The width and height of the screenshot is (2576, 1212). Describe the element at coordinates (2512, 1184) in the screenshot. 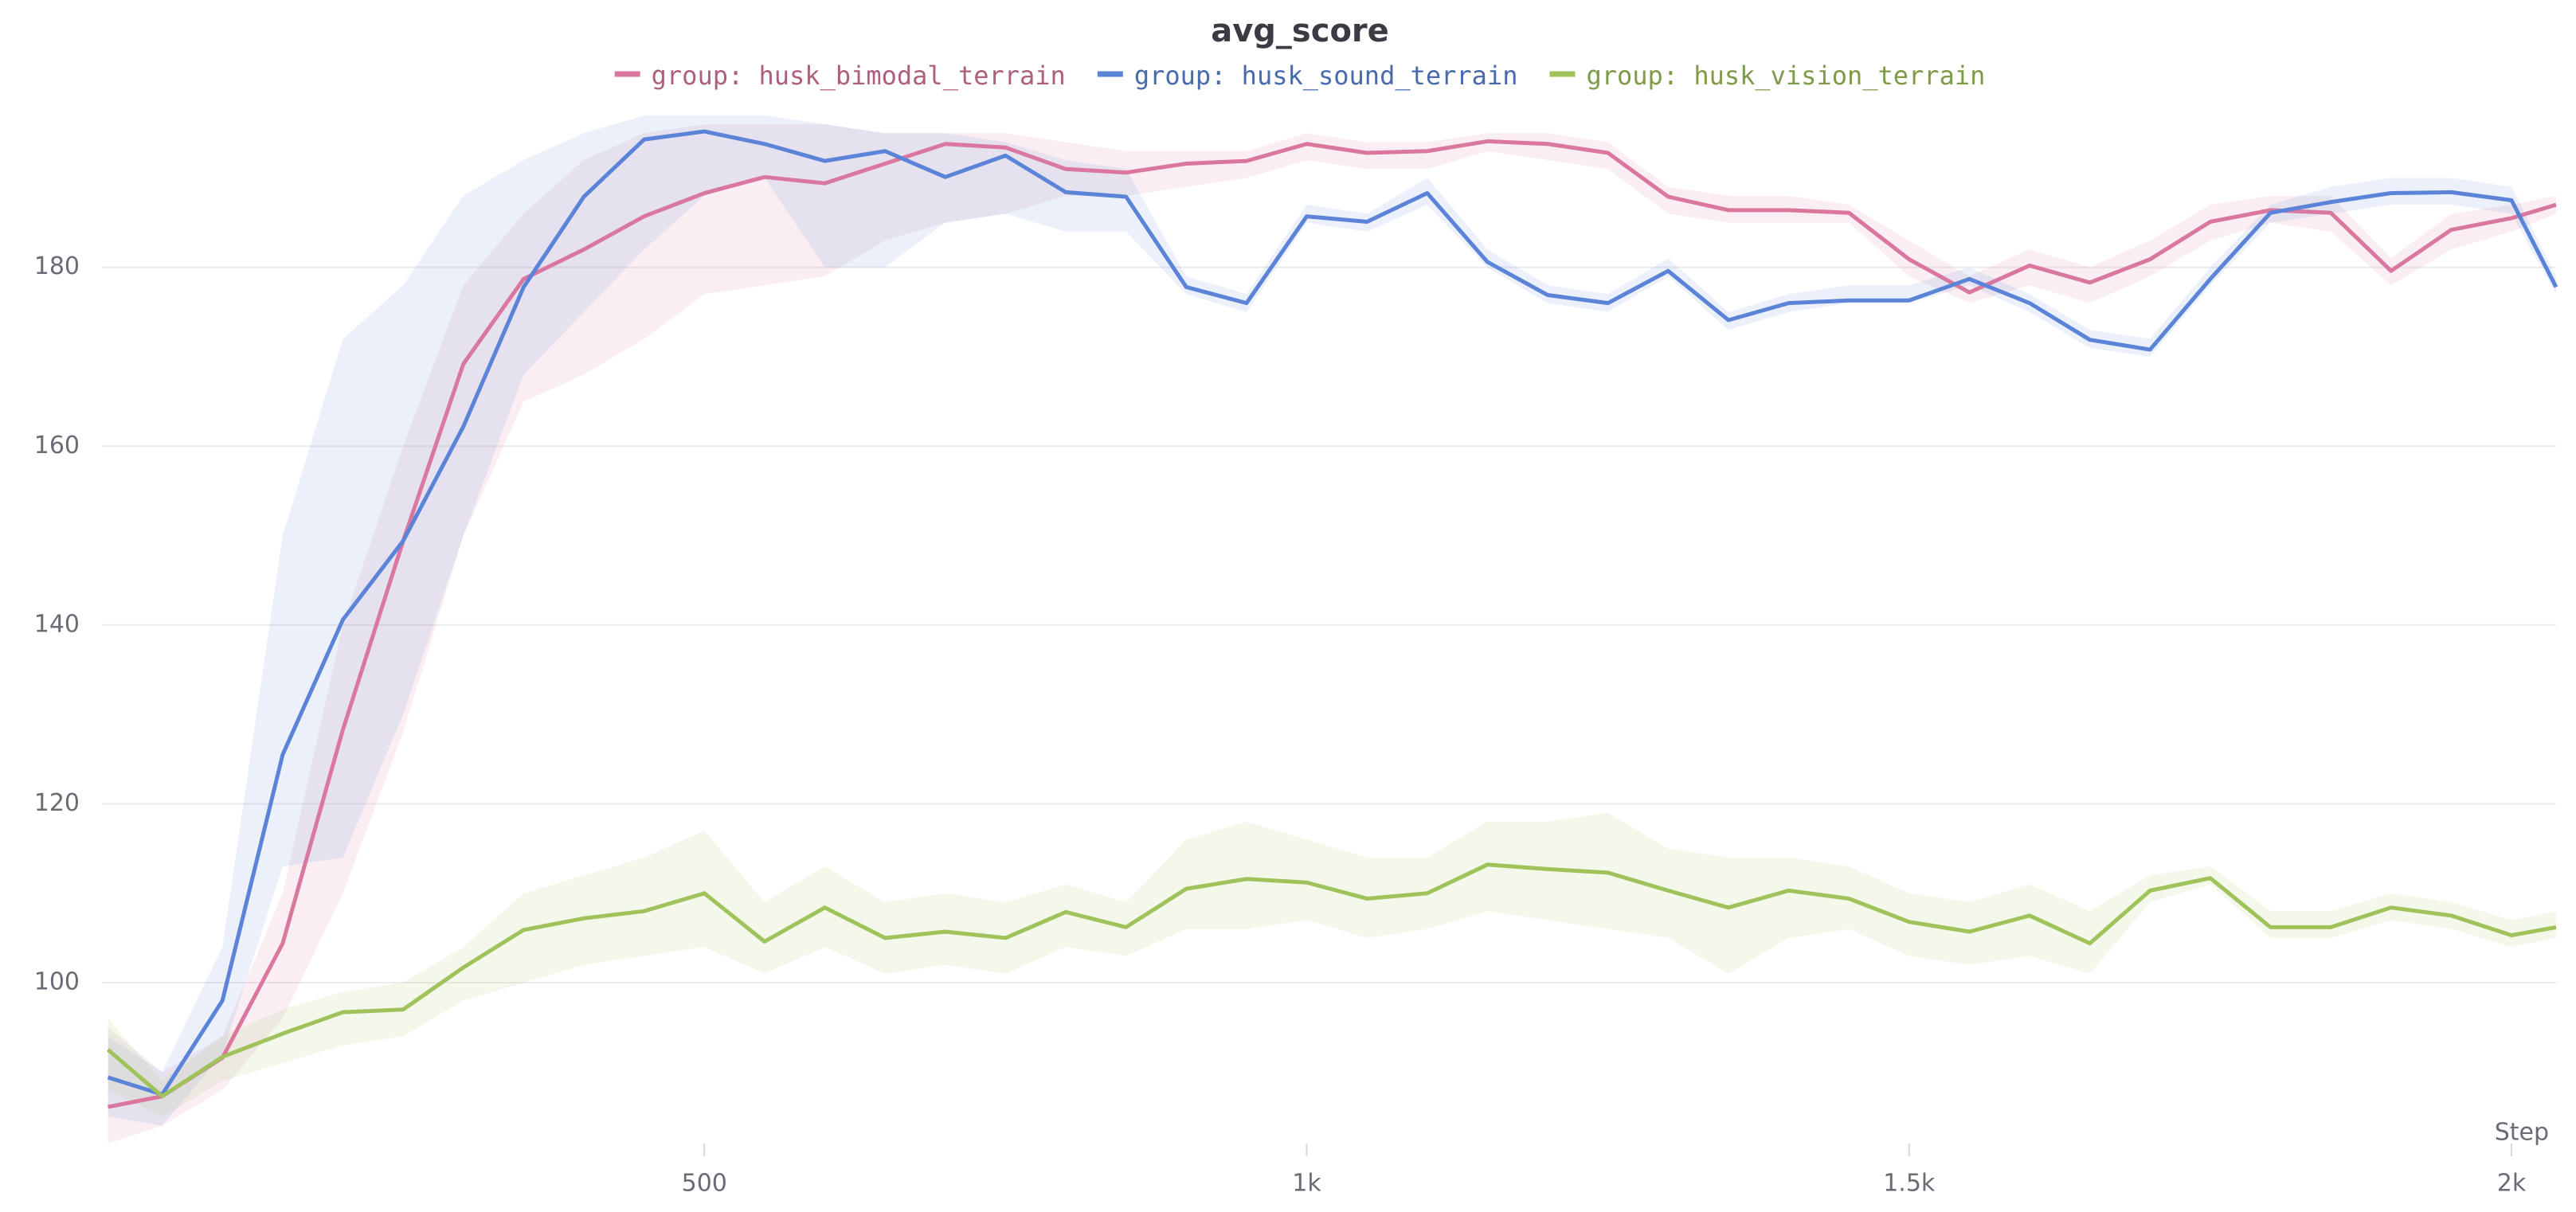

I see `x-tick-label: 2k` at that location.